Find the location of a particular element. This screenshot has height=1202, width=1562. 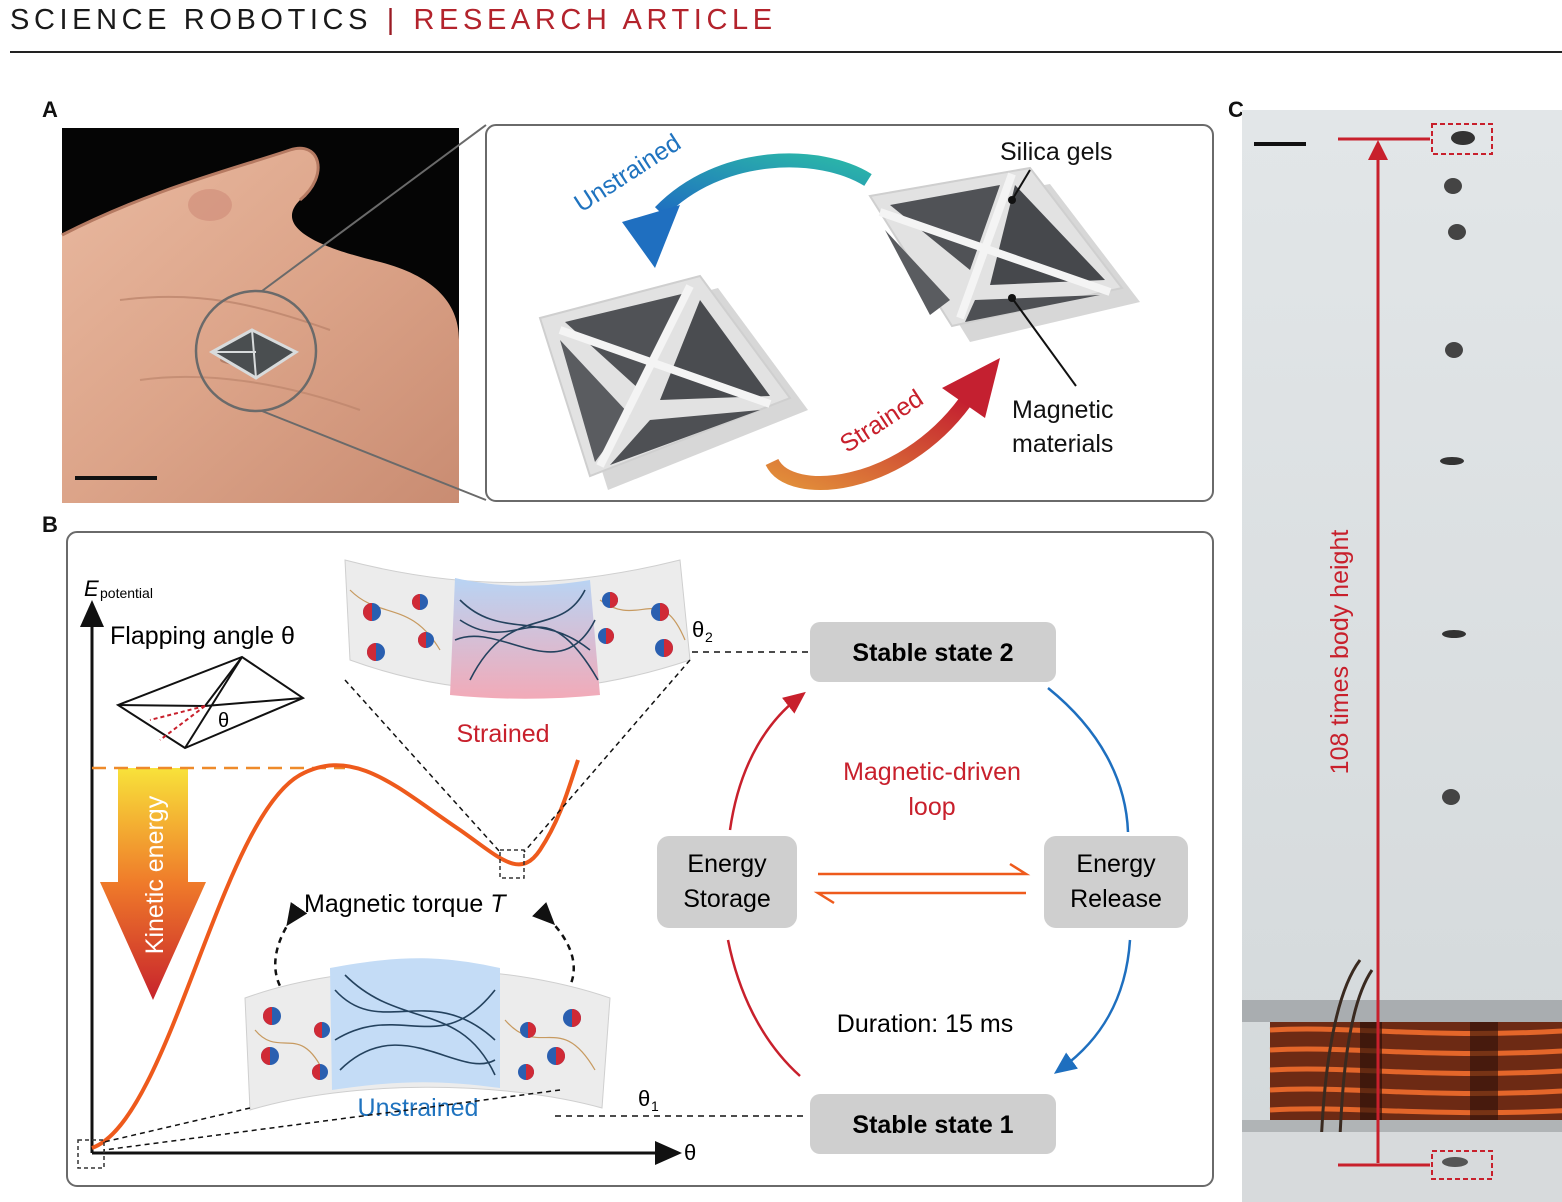

theta2-label: θ is located at coordinates (698, 629).